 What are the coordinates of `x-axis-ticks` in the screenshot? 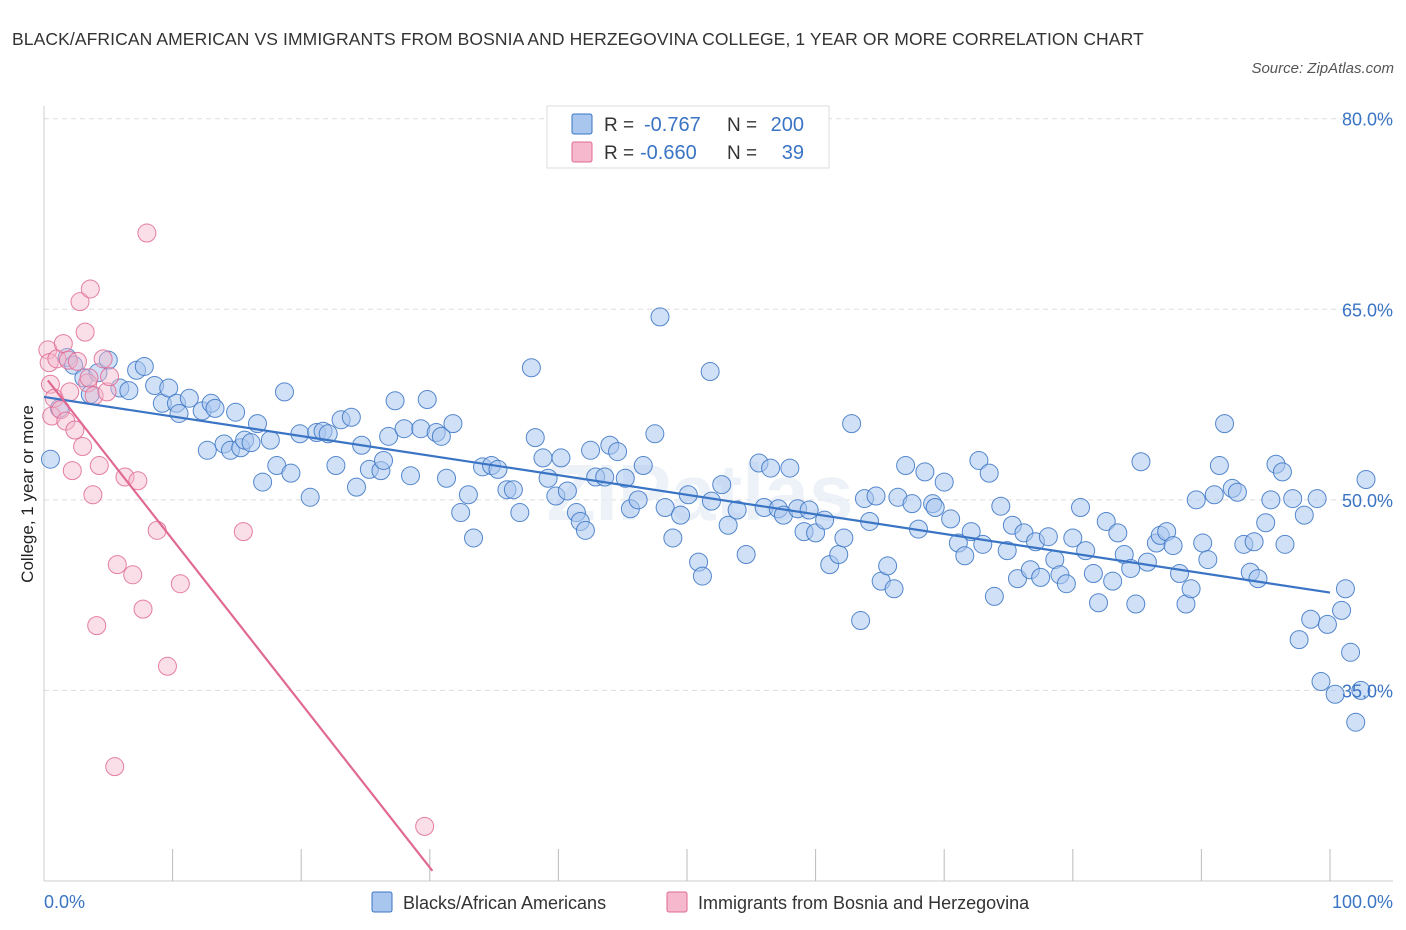 It's located at (751, 865).